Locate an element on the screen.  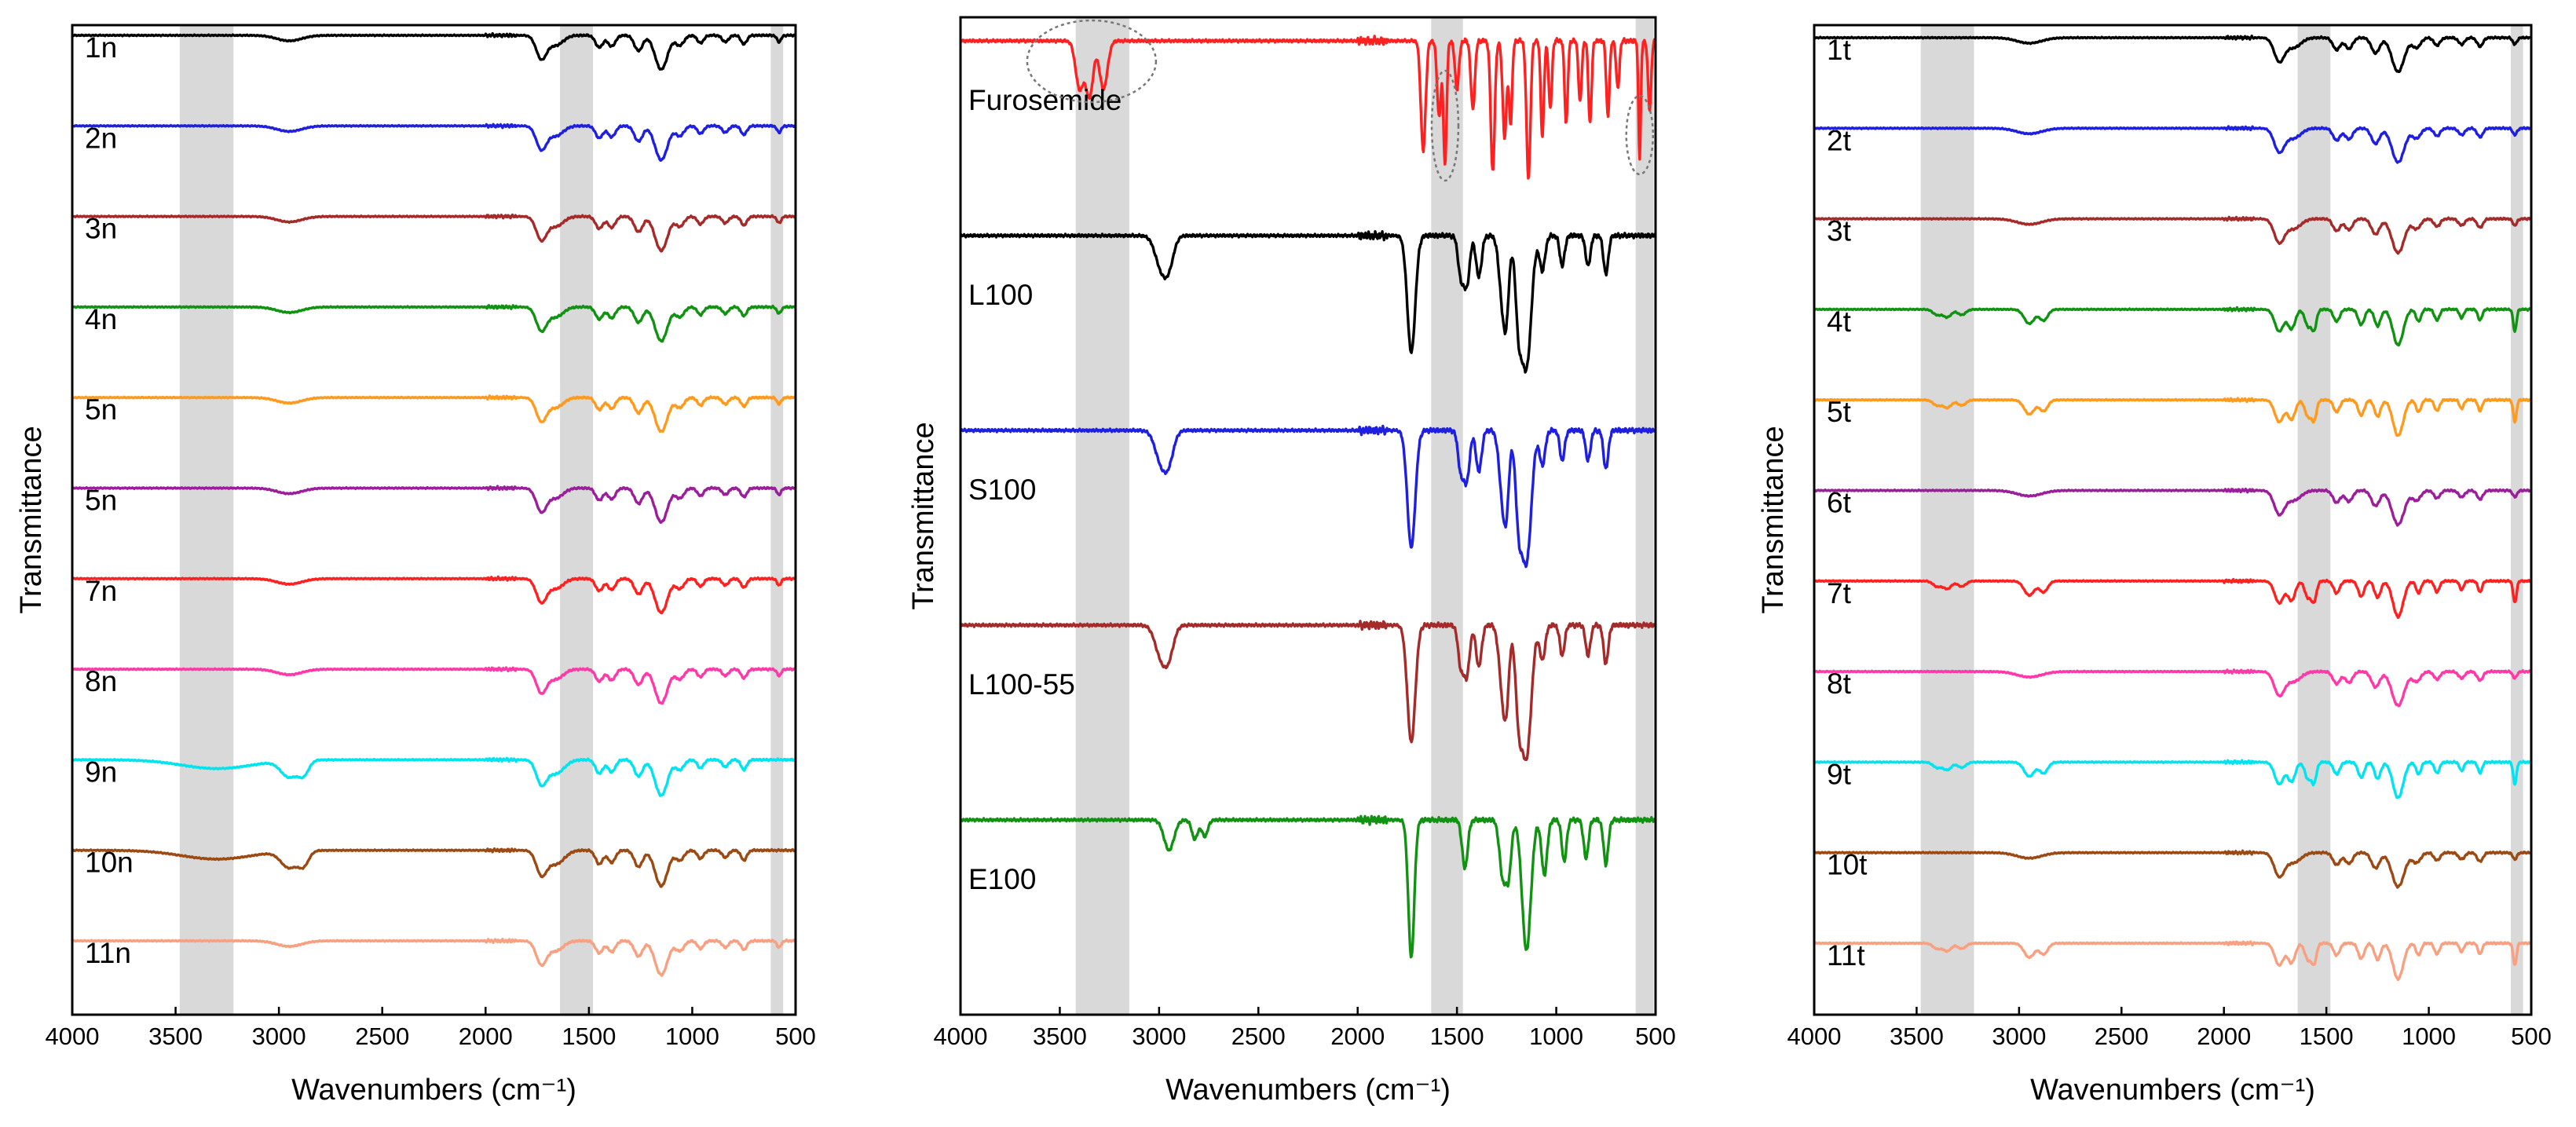
series-label-2n: 2n is located at coordinates (101, 138).